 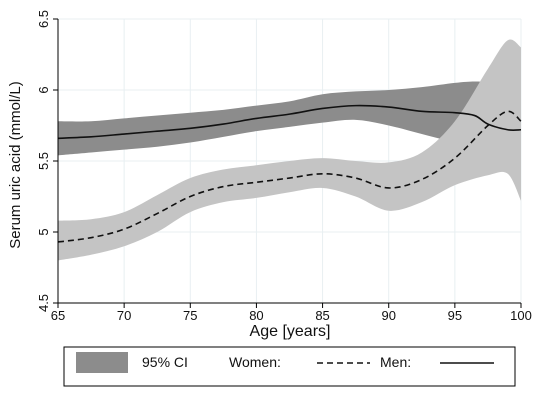 I want to click on x-tick-label: 80, so click(x=256, y=315).